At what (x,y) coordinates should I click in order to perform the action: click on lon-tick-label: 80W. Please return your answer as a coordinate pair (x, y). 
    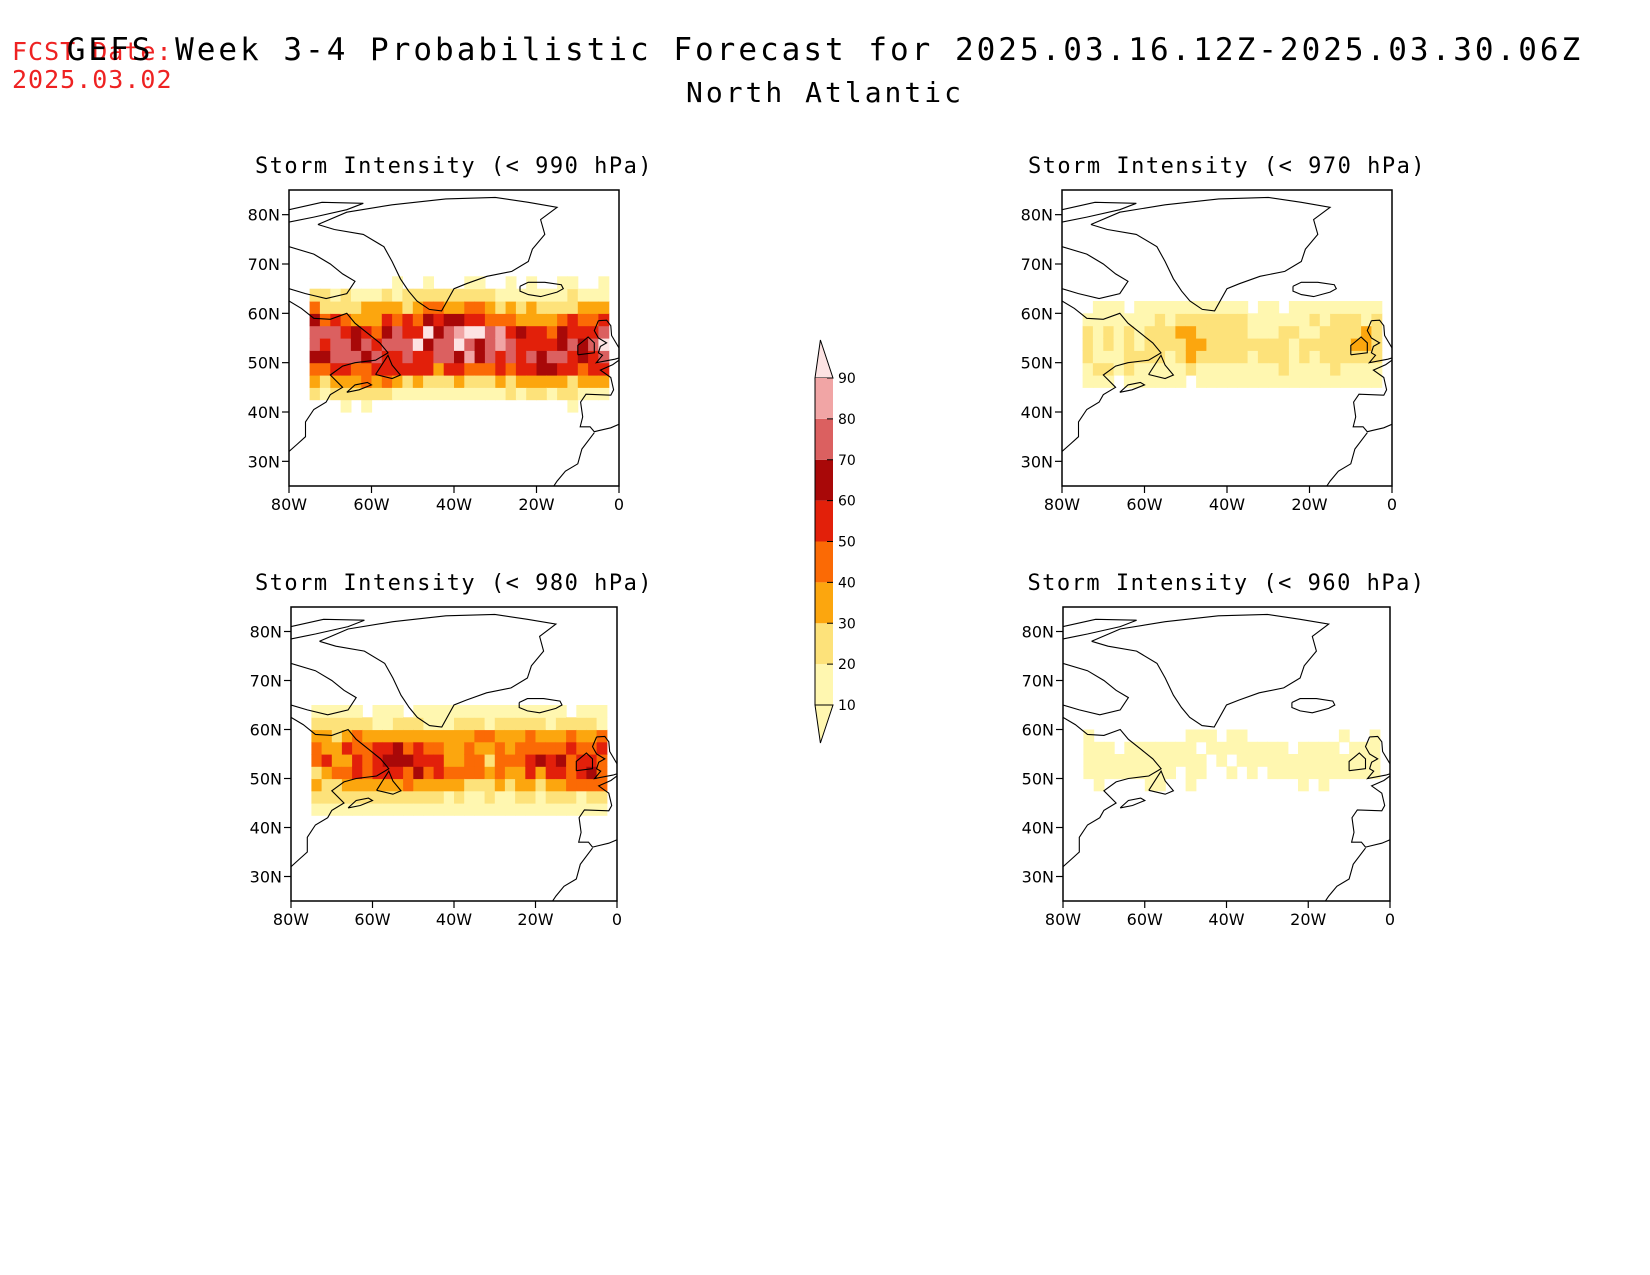
    Looking at the image, I should click on (1063, 919).